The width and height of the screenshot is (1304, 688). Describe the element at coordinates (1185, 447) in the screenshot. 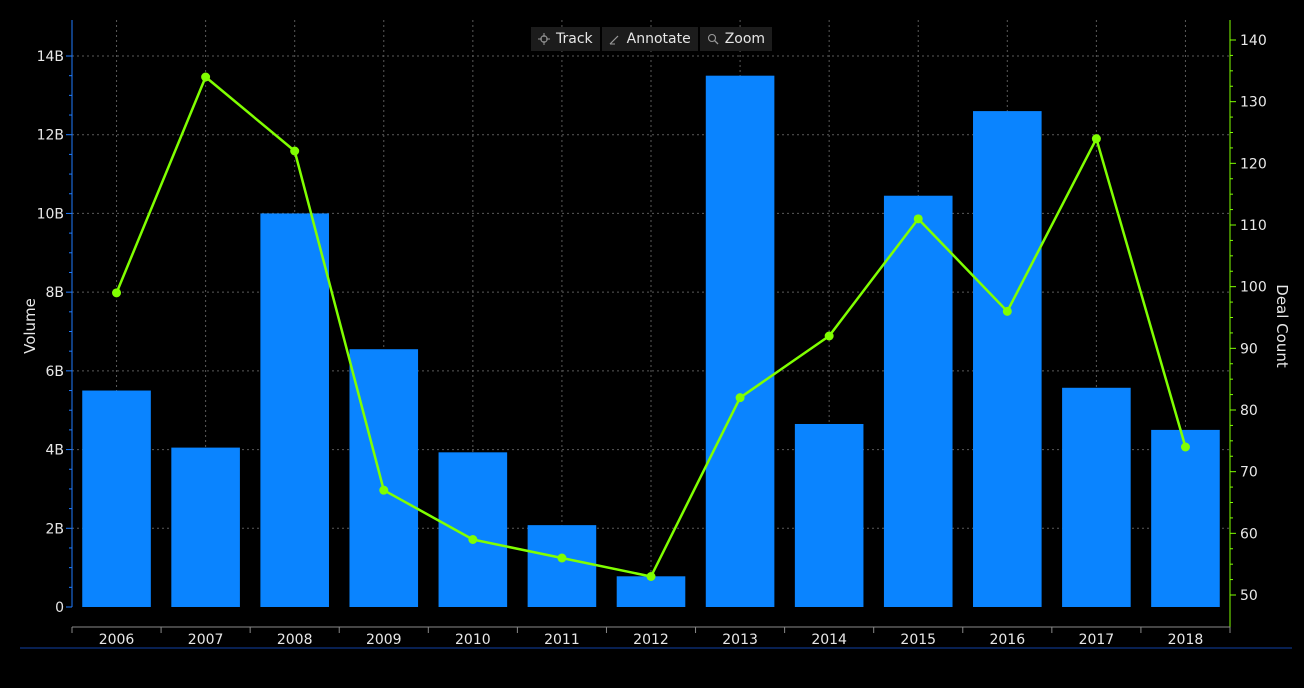

I see `deal-count-point-2018` at that location.